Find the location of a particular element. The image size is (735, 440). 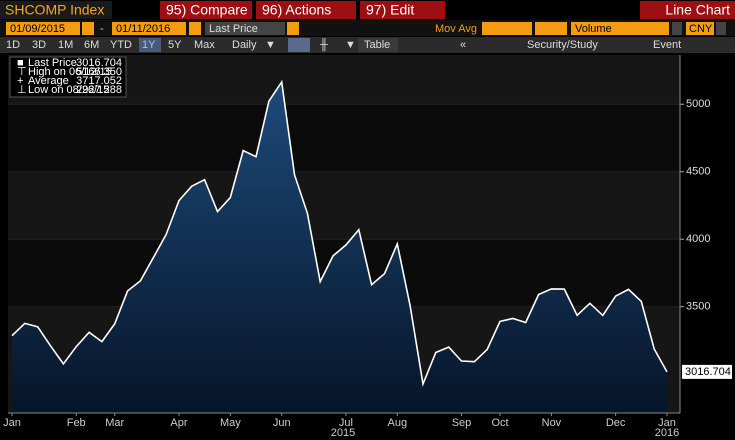

band is located at coordinates (344, 205).